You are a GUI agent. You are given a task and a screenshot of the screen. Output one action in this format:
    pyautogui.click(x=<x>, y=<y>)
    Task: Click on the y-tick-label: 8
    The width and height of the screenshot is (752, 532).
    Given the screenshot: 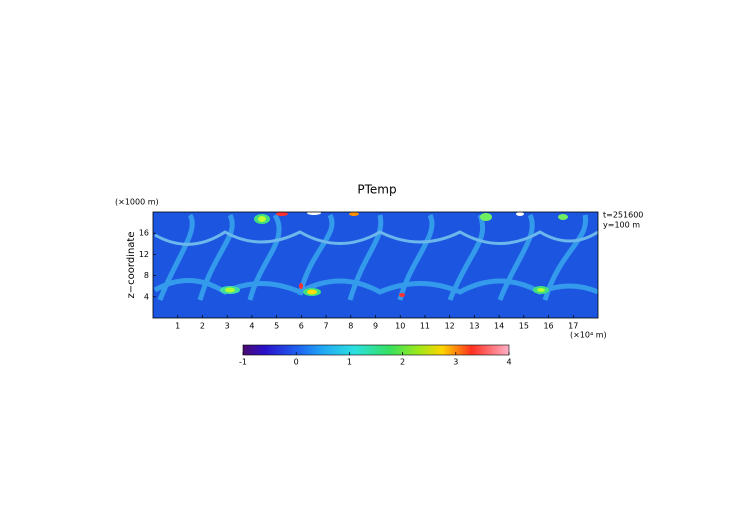 What is the action you would take?
    pyautogui.click(x=146, y=275)
    